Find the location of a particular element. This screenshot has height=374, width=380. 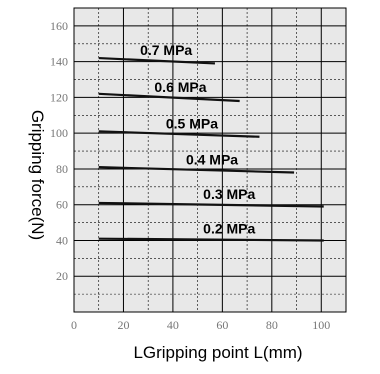

y-tick-label: 60 is located at coordinates (62, 205).